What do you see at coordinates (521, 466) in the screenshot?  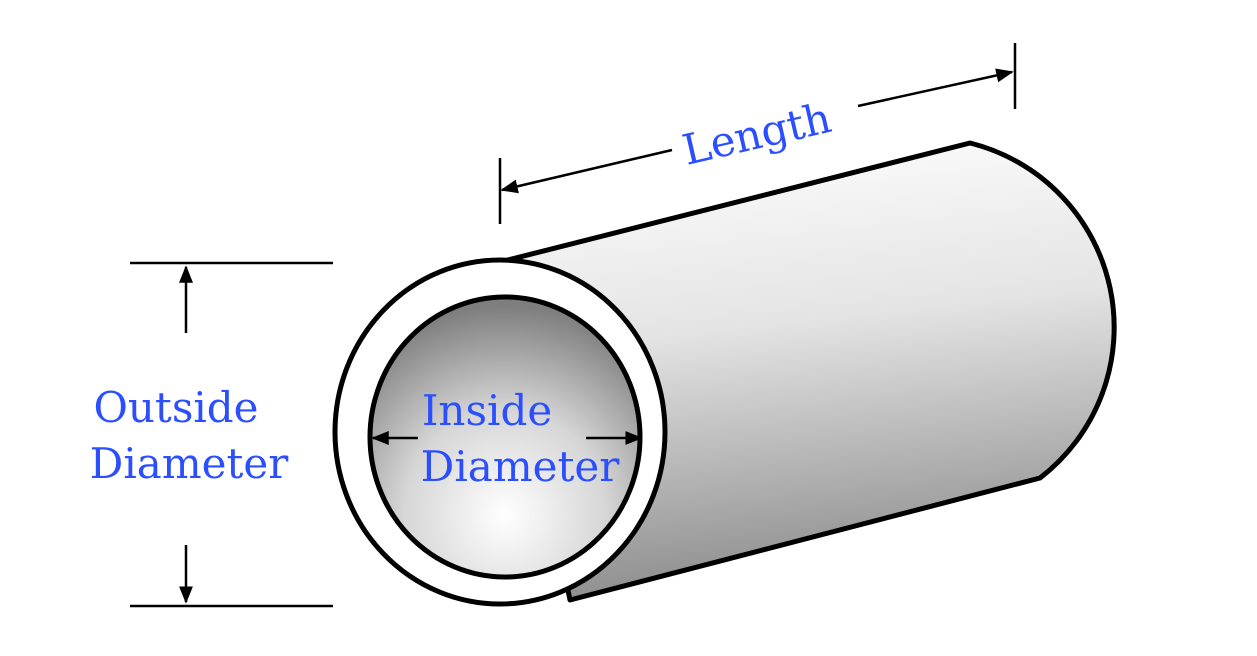 I see `inside-diameter-label-line2: Diameter` at bounding box center [521, 466].